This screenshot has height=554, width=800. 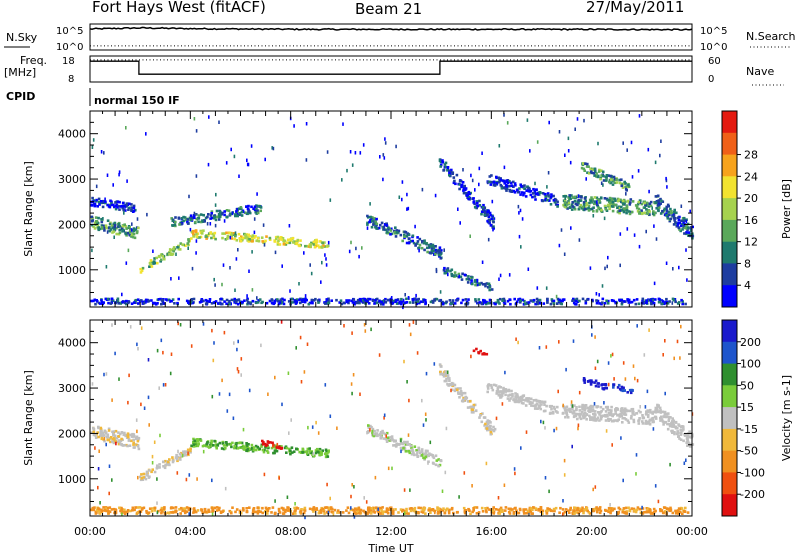 I want to click on date-title: 27/May/2011, so click(x=635, y=8).